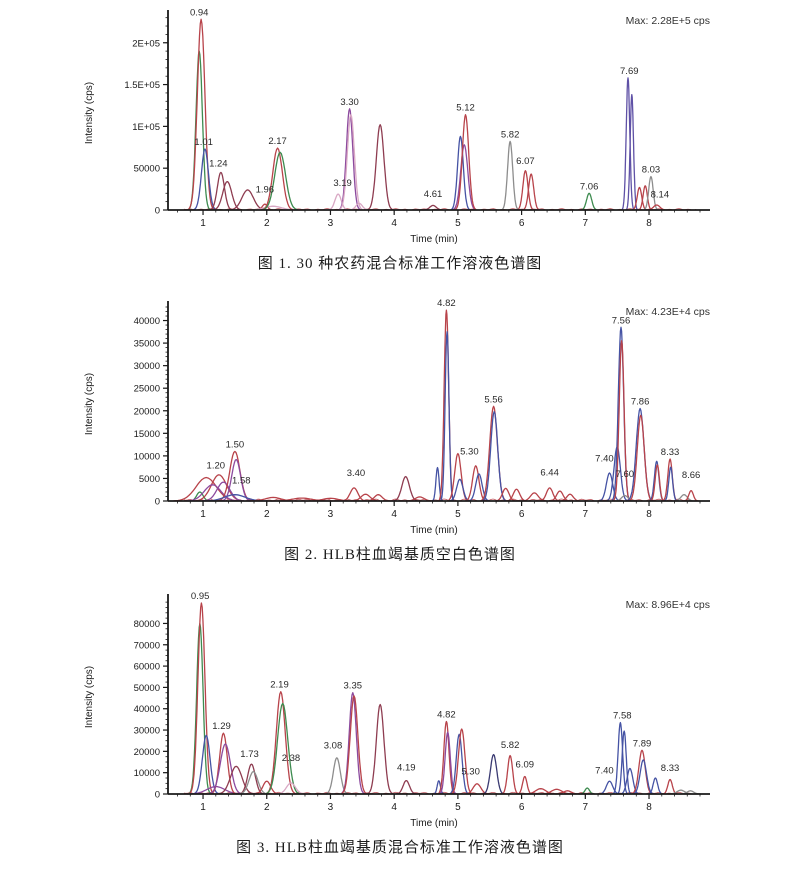 The width and height of the screenshot is (800, 871). What do you see at coordinates (249, 754) in the screenshot?
I see `svg-text: 1.73` at bounding box center [249, 754].